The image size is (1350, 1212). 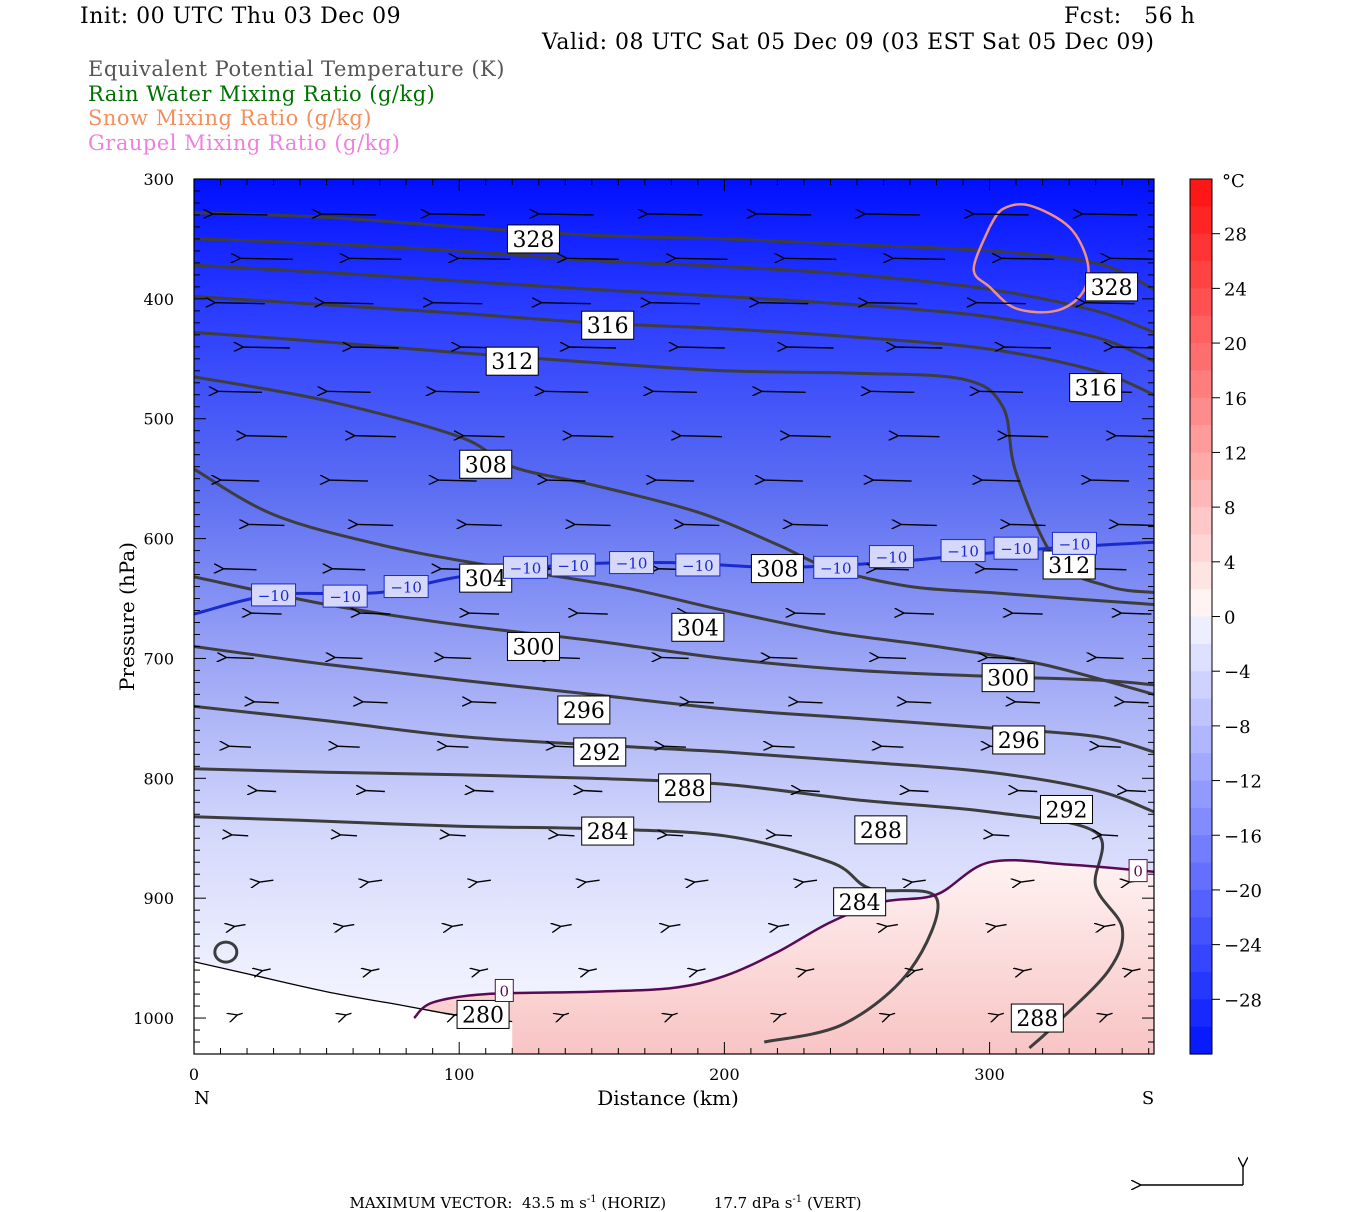 I want to click on colorbar-unit: °C, so click(x=1233, y=181).